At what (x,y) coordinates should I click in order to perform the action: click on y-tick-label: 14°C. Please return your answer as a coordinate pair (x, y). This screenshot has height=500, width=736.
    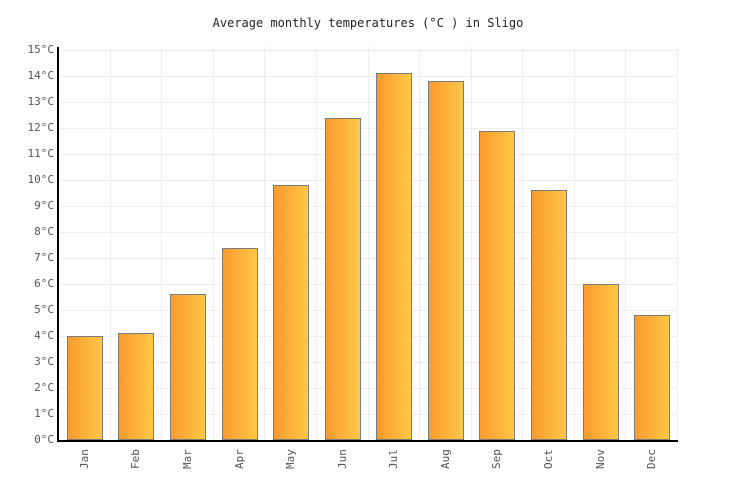
    Looking at the image, I should click on (41, 75).